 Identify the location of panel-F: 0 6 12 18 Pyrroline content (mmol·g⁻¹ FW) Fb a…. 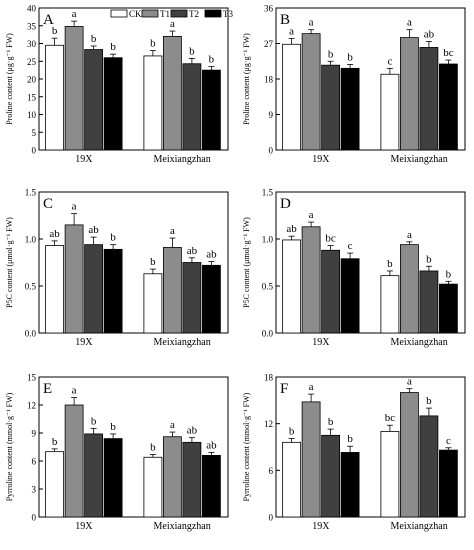
(354, 452).